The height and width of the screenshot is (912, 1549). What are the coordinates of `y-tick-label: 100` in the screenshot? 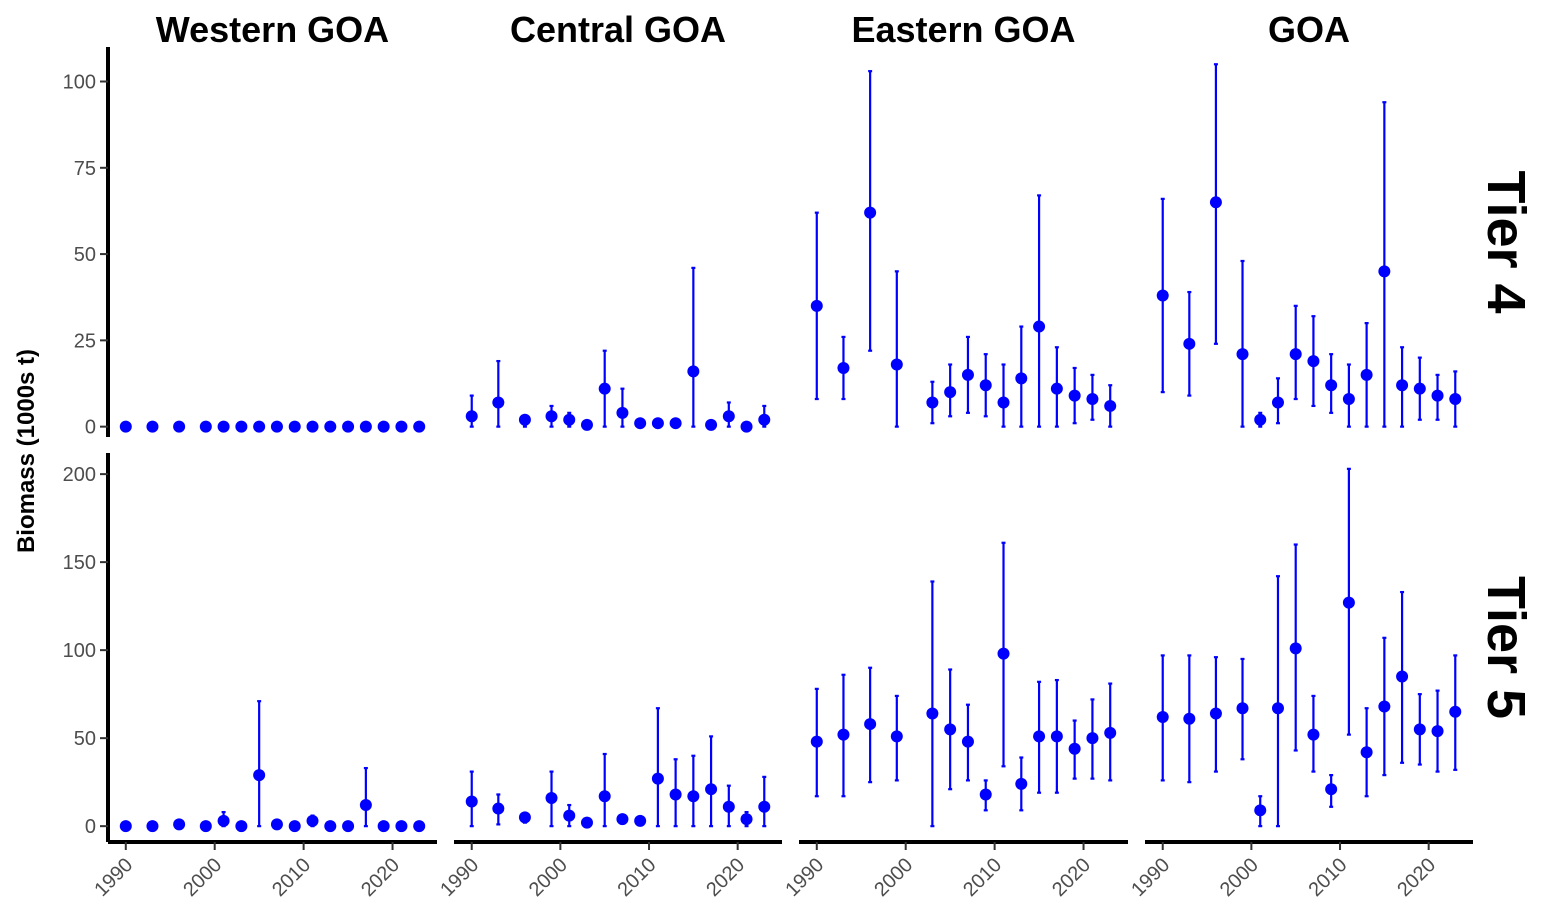 It's located at (79, 83).